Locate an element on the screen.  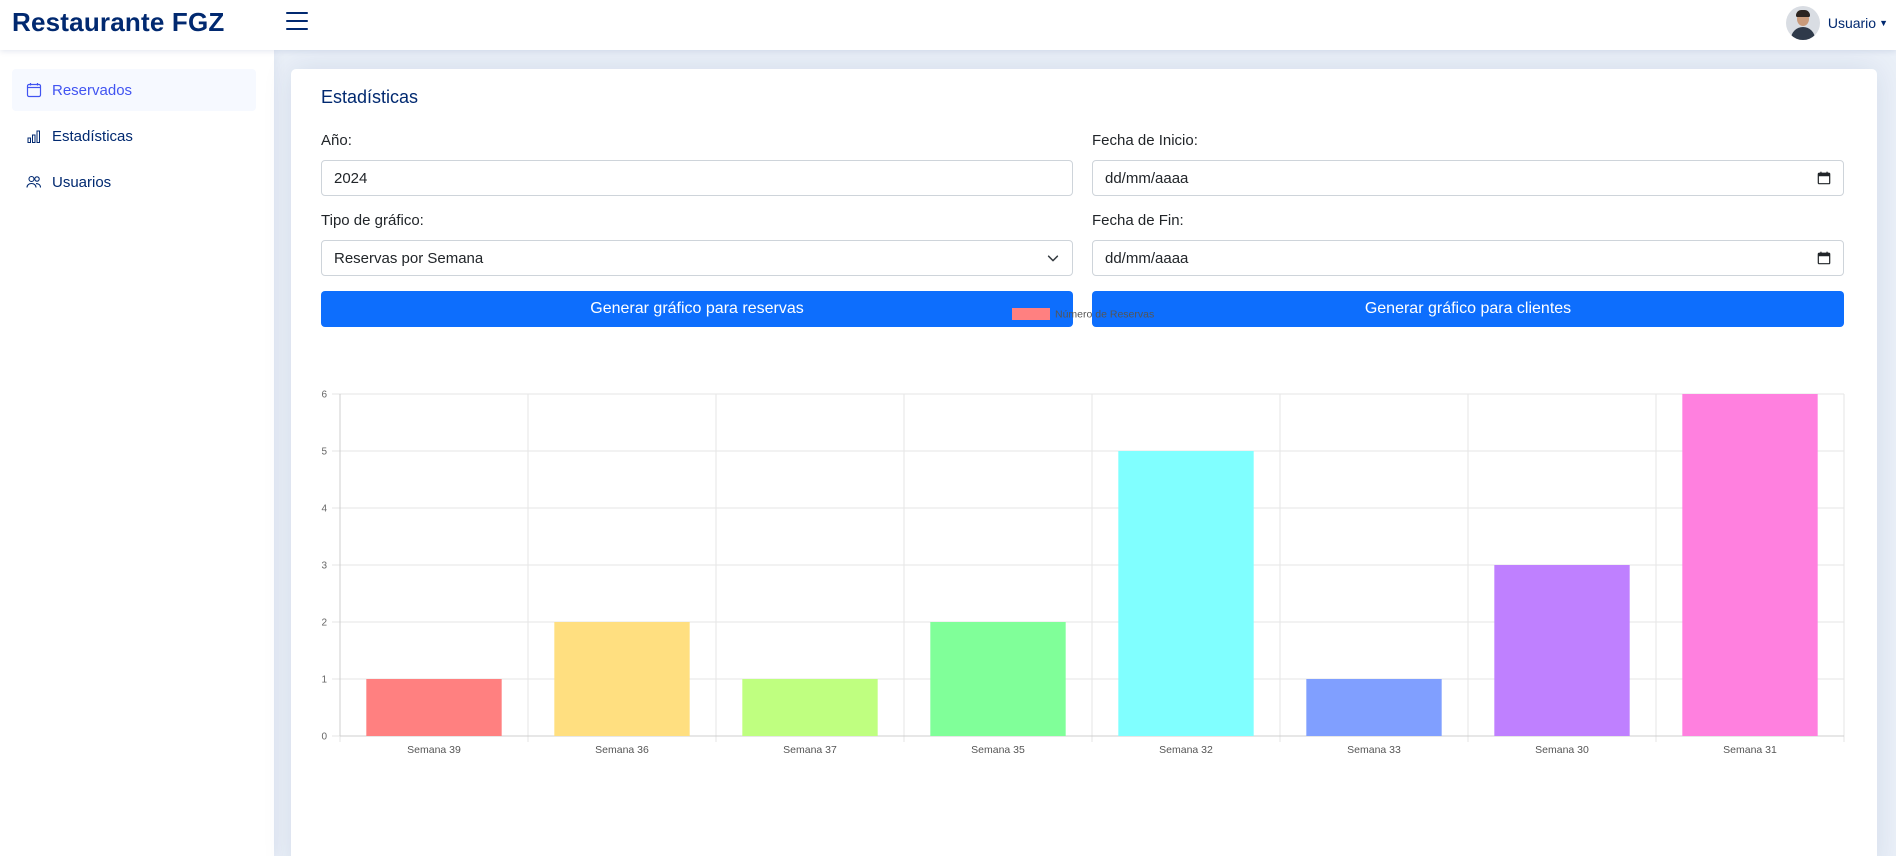
user-profile-dropdown: Usuario ▼ is located at coordinates (1836, 23).